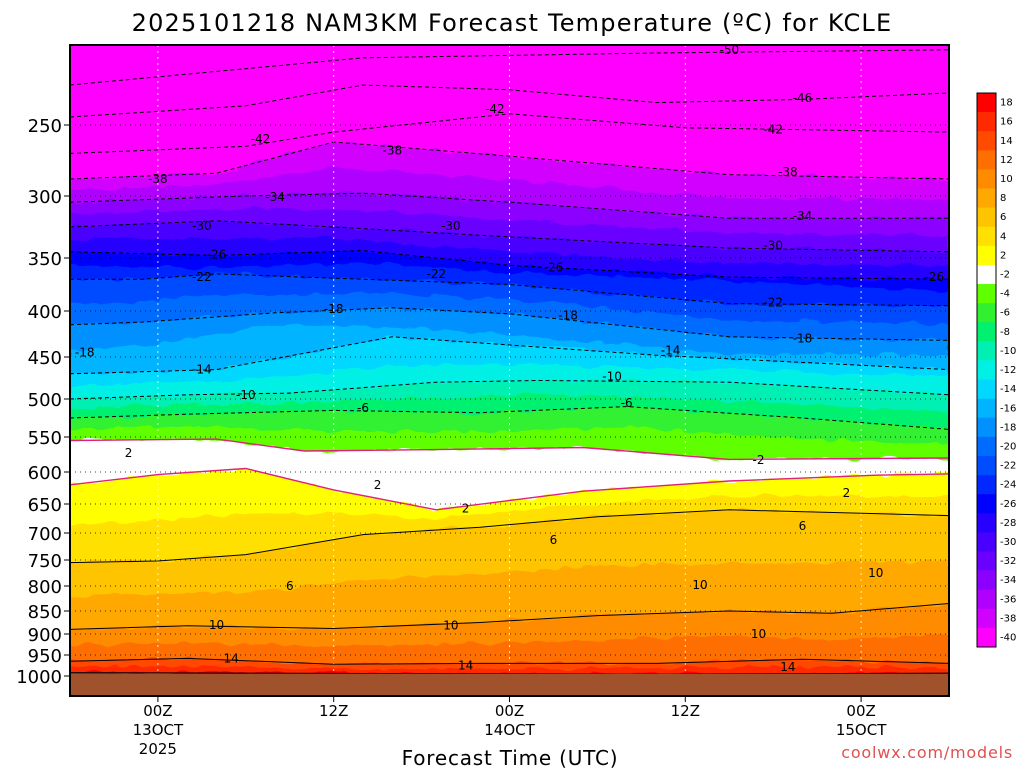  What do you see at coordinates (510, 757) in the screenshot?
I see `x-axis-label: Forecast Time (UTC)` at bounding box center [510, 757].